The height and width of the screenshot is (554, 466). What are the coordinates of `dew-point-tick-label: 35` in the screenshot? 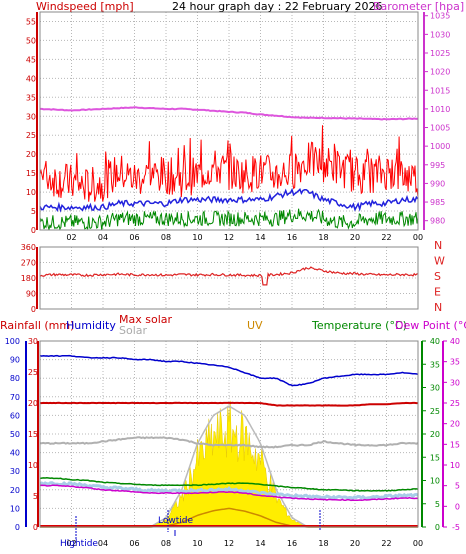 It's located at (455, 362).